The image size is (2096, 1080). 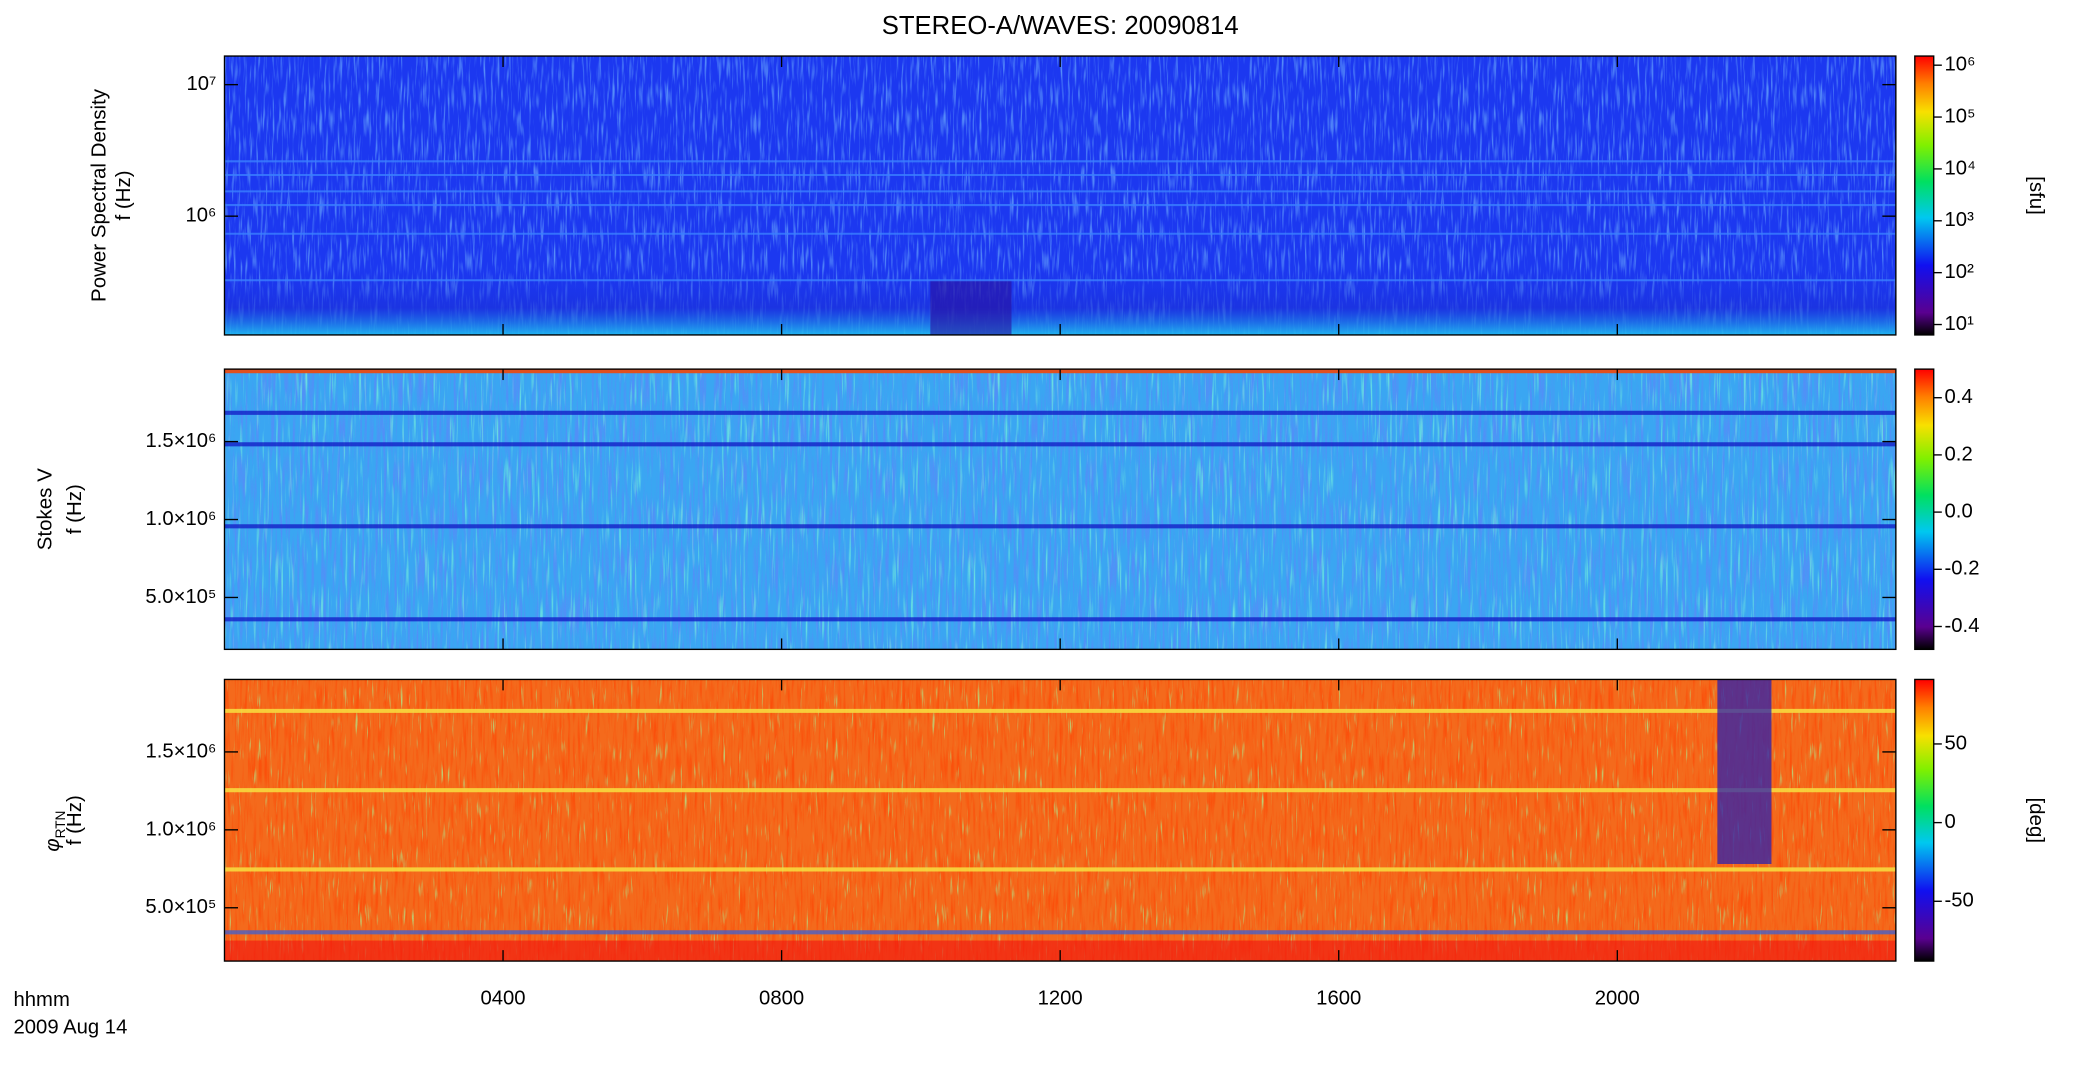 What do you see at coordinates (1959, 511) in the screenshot?
I see `colorbar-tick-label: 0.0` at bounding box center [1959, 511].